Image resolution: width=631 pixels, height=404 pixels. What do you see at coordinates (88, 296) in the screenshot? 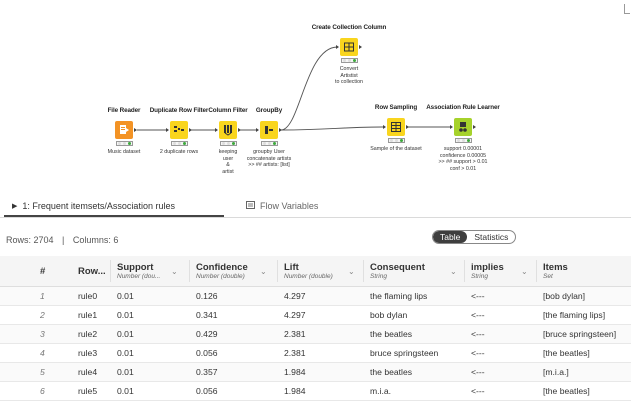
I see `cell-rowid: rule0` at bounding box center [88, 296].